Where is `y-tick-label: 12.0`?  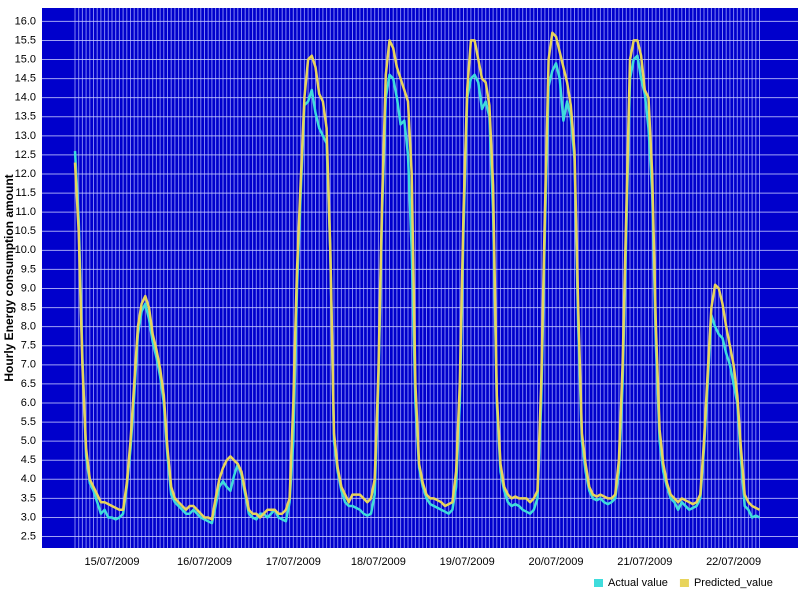 y-tick-label: 12.0 is located at coordinates (25, 174).